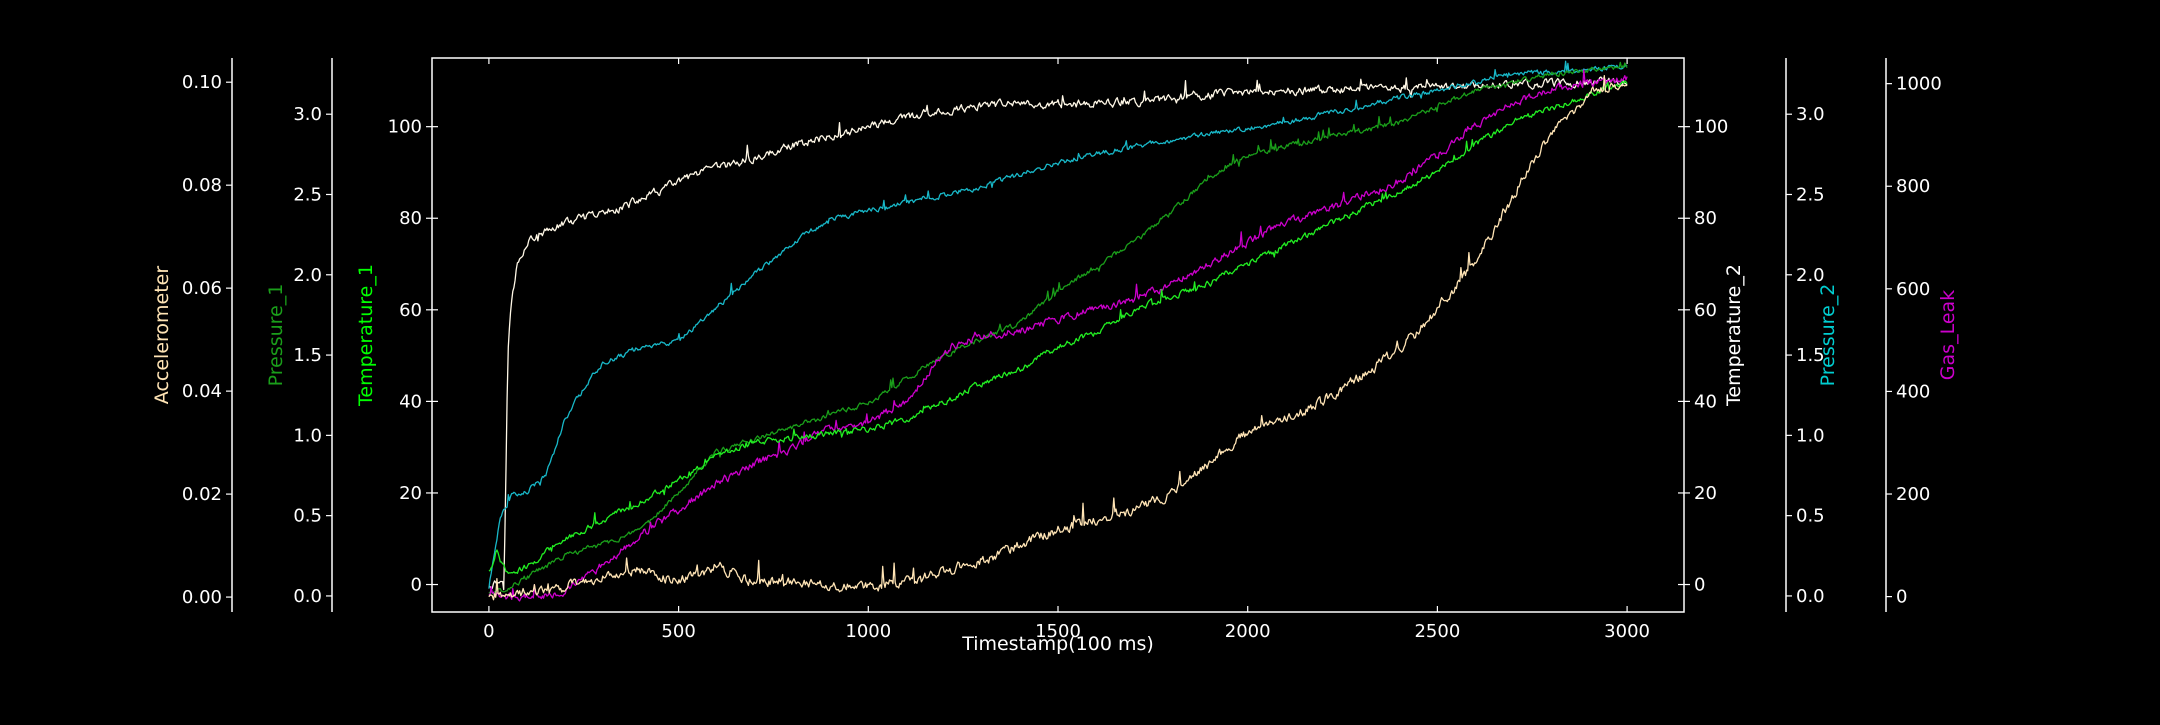  What do you see at coordinates (1919, 84) in the screenshot?
I see `y-tick-label: 1000` at bounding box center [1919, 84].